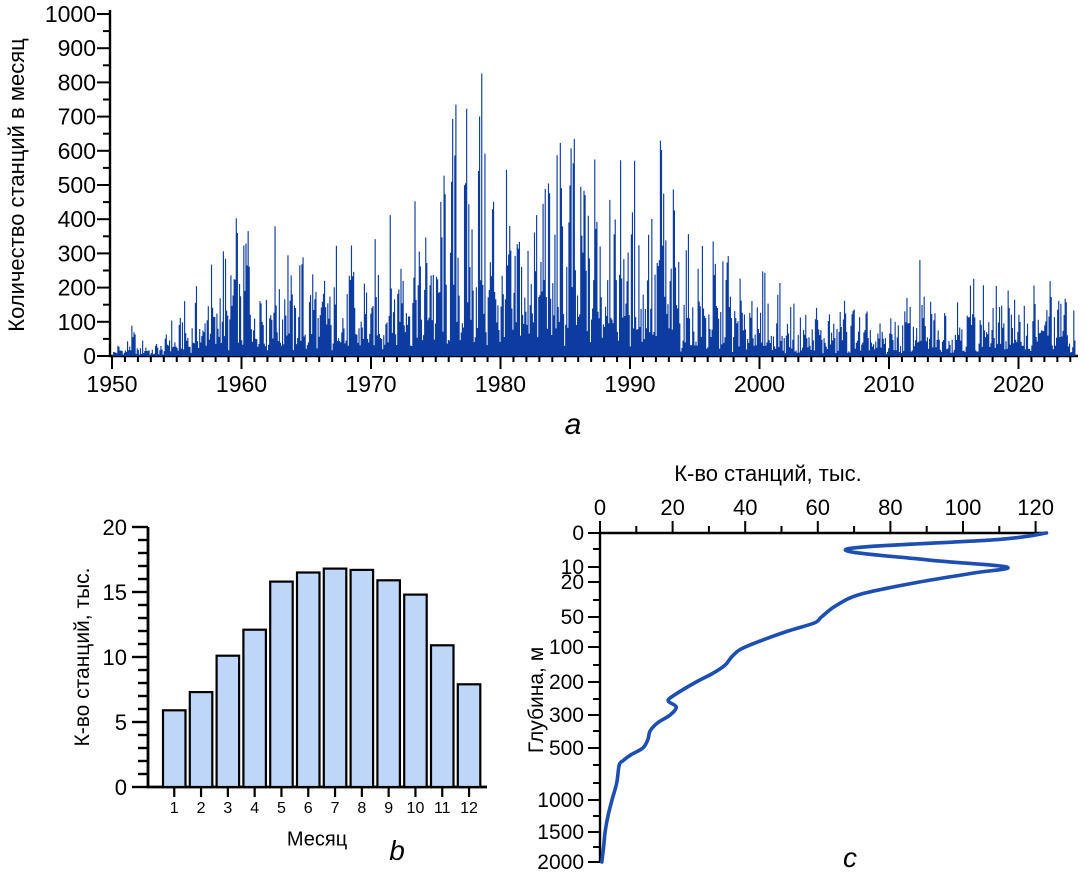 The height and width of the screenshot is (877, 1086). Describe the element at coordinates (560, 862) in the screenshot. I see `chart-c-y-tick-label: 2000` at that location.